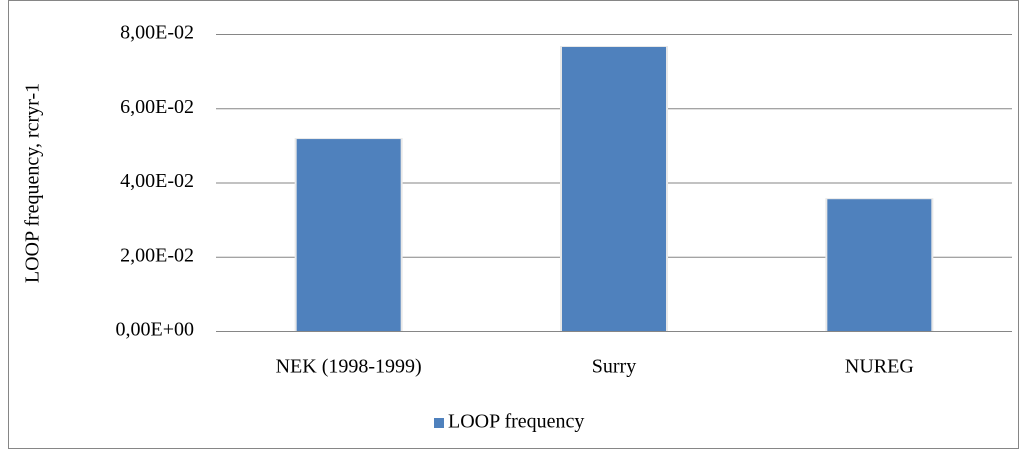 This screenshot has height=456, width=1028. Describe the element at coordinates (439, 423) in the screenshot. I see `legend-swatch` at that location.